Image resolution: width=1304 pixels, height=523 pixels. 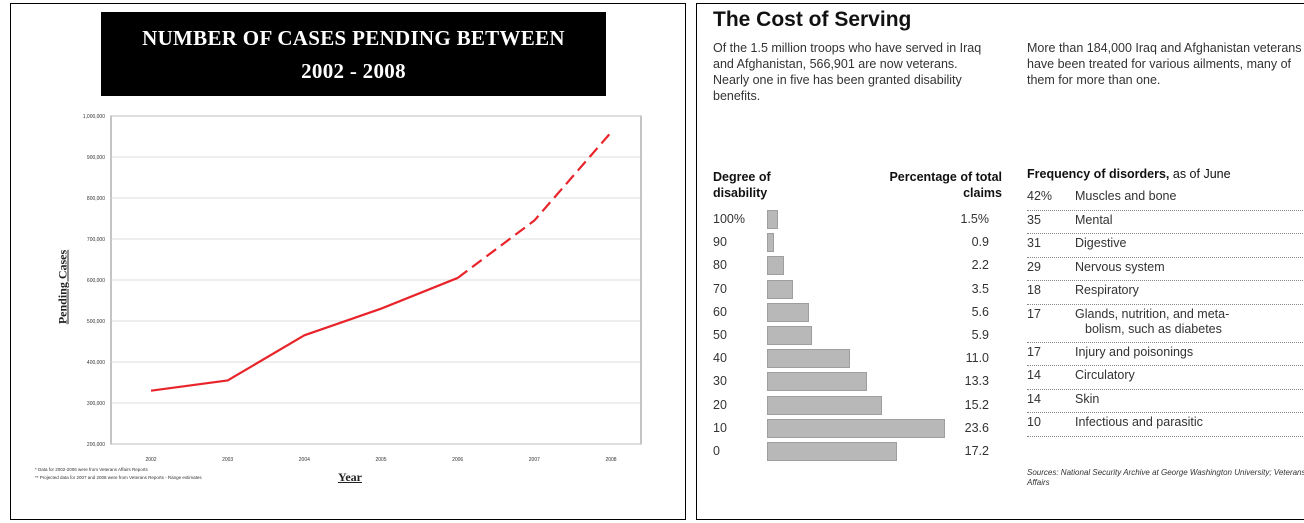 I want to click on frequency-row: 35 Mental, so click(x=1165, y=222).